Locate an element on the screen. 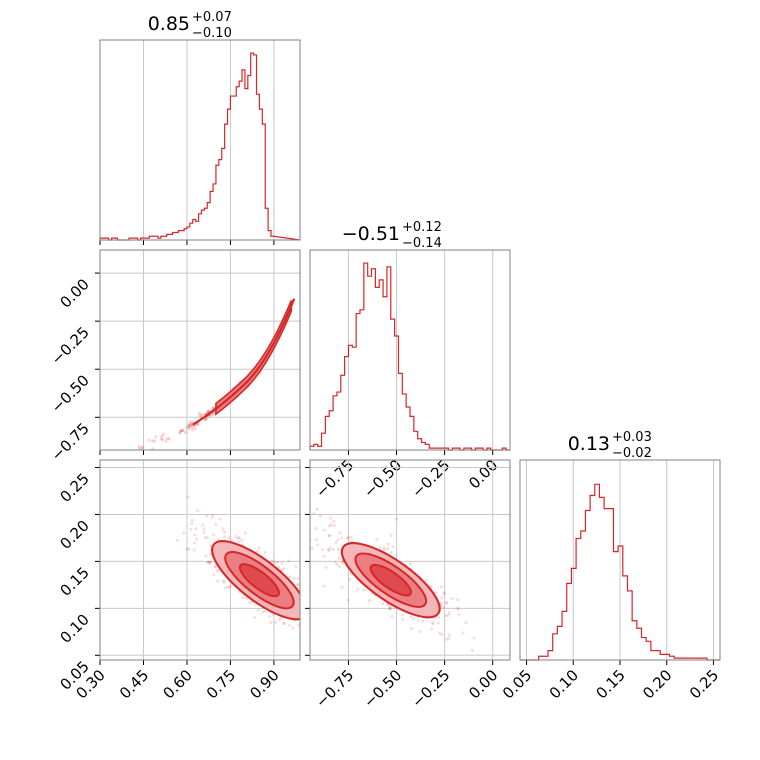  x-tick-label: 0.20 is located at coordinates (657, 684).